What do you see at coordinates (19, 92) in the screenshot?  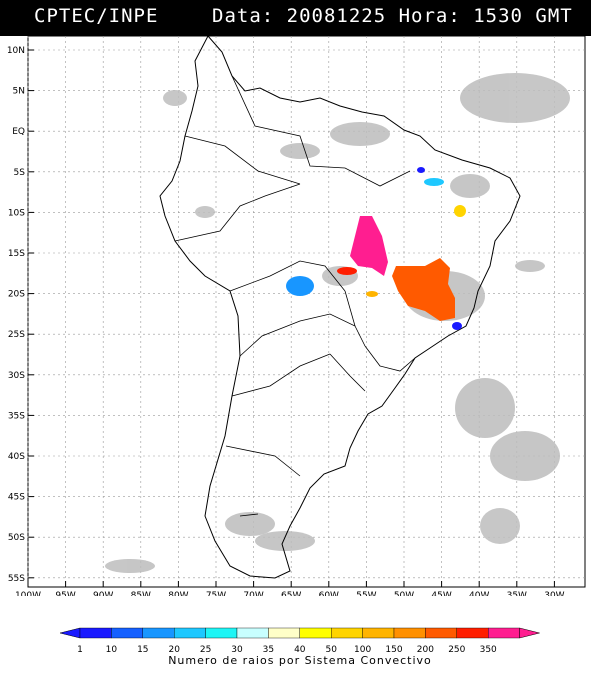 I see `lat-label: 5N` at bounding box center [19, 92].